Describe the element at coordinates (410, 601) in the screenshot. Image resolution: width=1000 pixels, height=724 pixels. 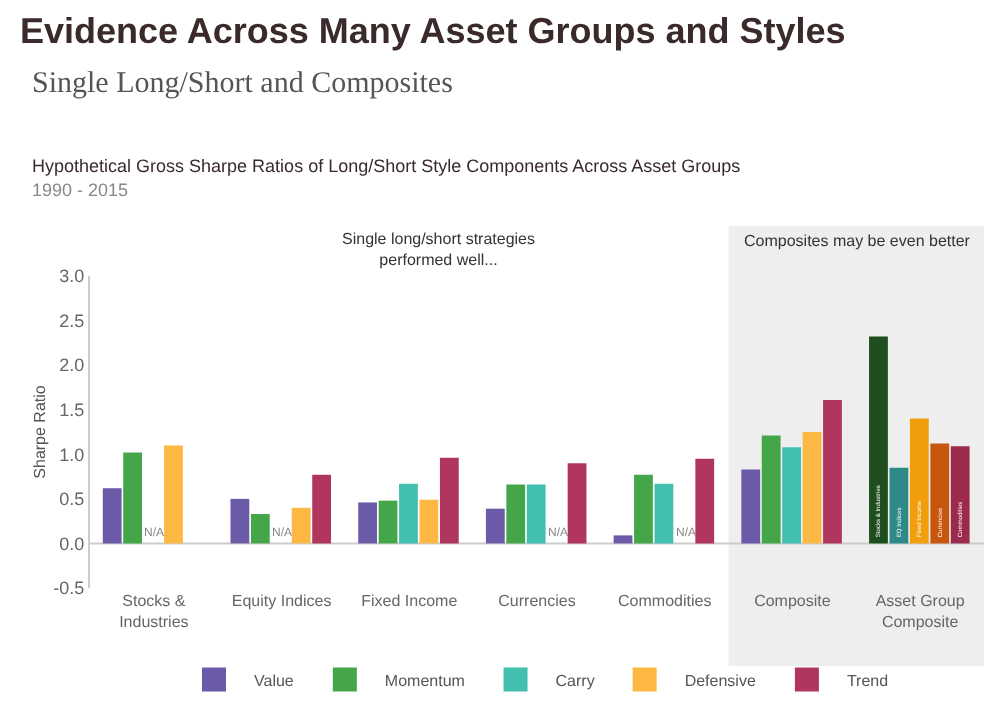
I see `x-tick-label: Fixed Income` at that location.